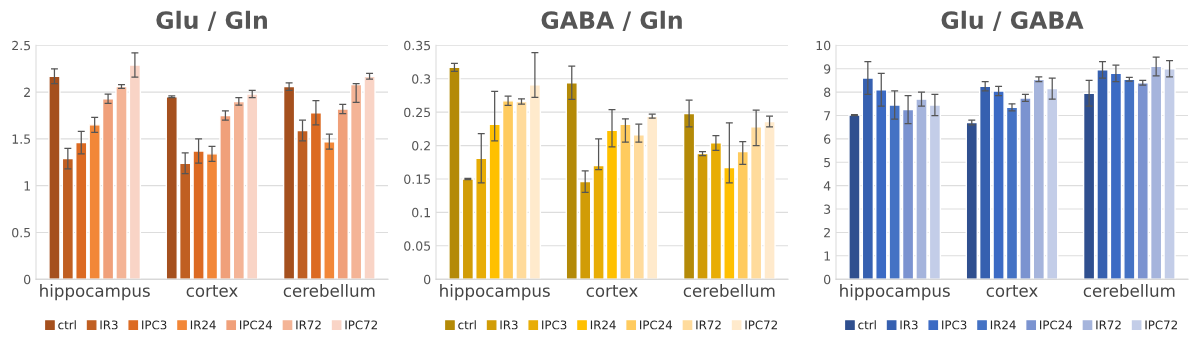 Image resolution: width=1200 pixels, height=349 pixels. I want to click on chart-title: GABA / Gln, so click(611, 20).